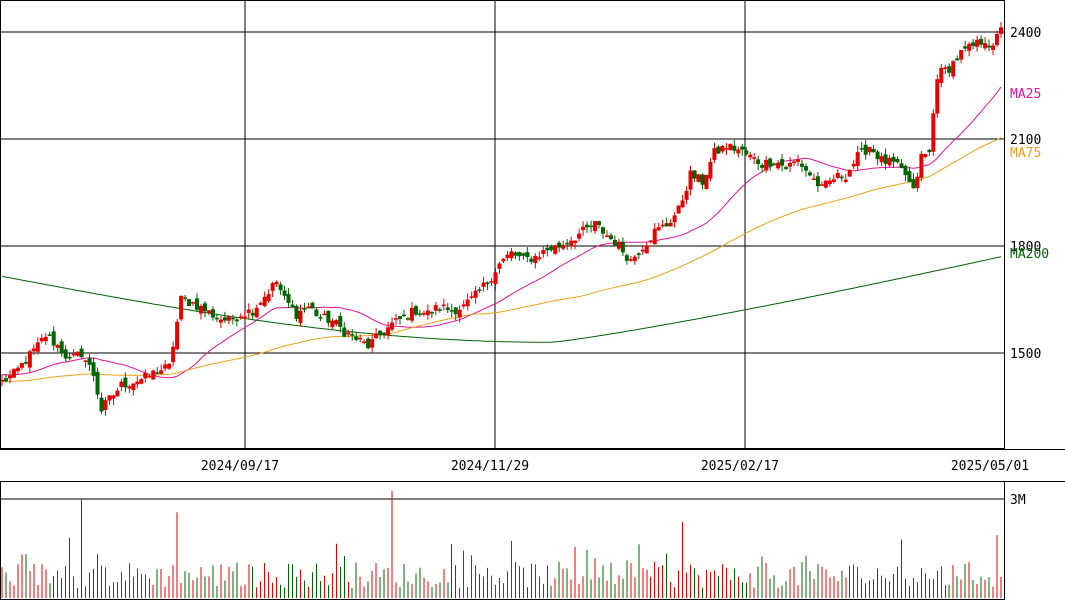 The height and width of the screenshot is (600, 1065). What do you see at coordinates (1025, 153) in the screenshot?
I see `ma-legend-label: MA75` at bounding box center [1025, 153].